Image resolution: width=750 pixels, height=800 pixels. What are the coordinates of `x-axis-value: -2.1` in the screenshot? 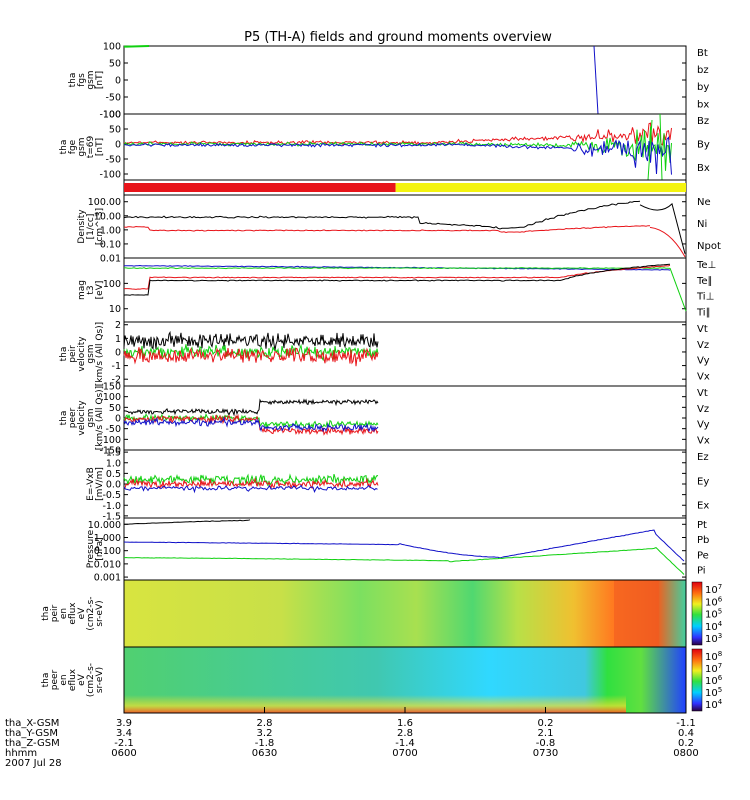 It's located at (124, 743).